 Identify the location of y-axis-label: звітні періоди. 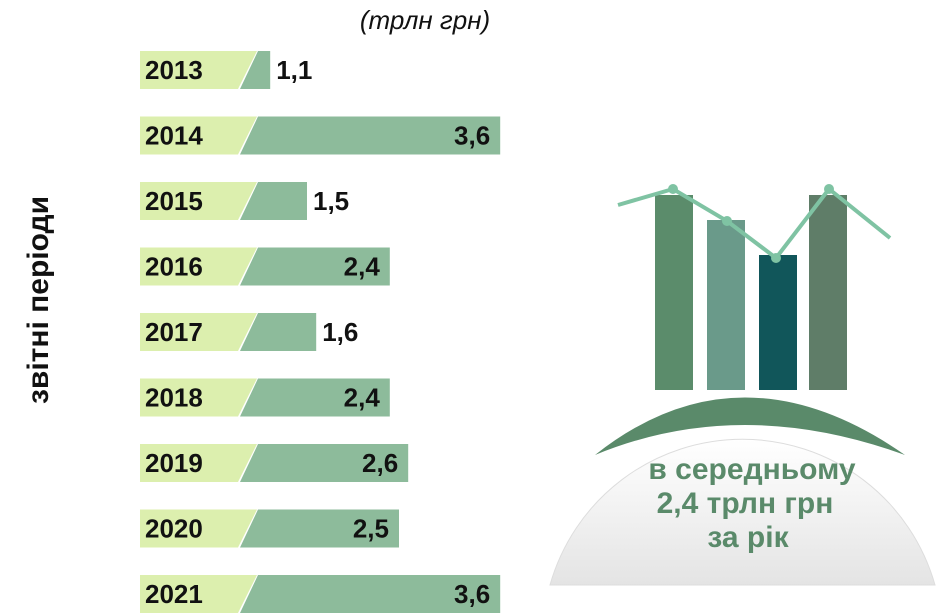
(38, 300).